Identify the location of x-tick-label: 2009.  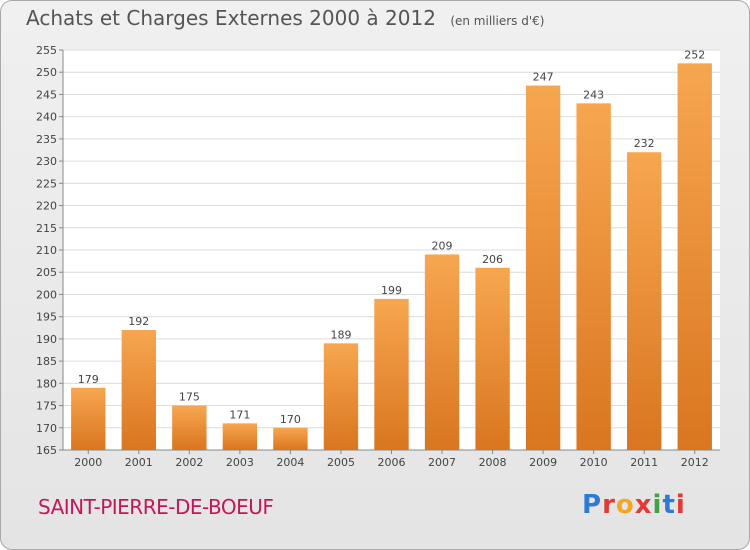
(543, 462).